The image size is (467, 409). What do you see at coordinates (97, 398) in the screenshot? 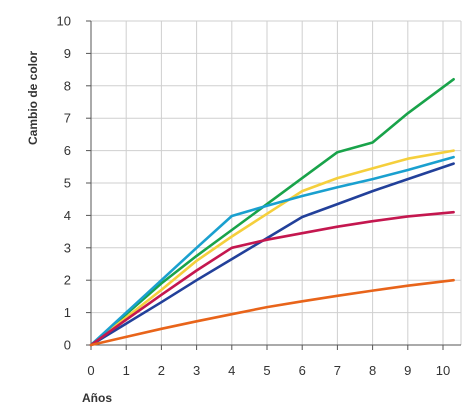
I see `x-axis-label: Años` at bounding box center [97, 398].